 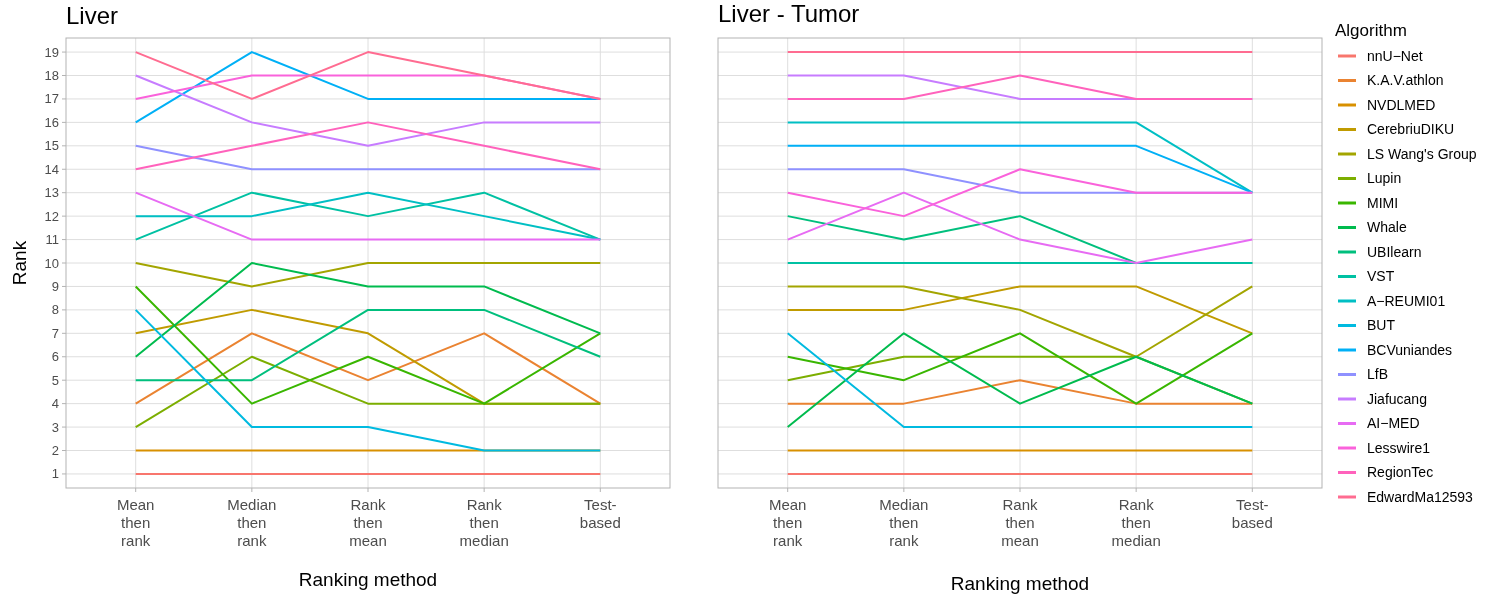 I want to click on y-tick-label: 17, so click(x=51, y=99).